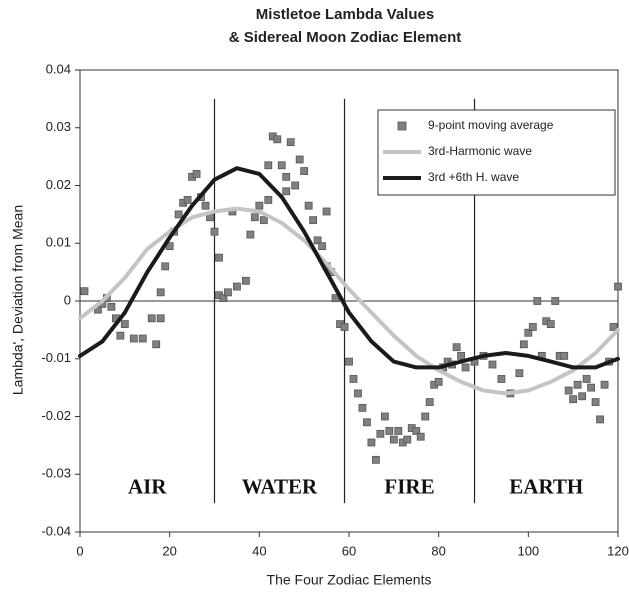 This screenshot has width=629, height=593. I want to click on chart-subtitle: & Sidereal Moon Zodiac Element, so click(345, 37).